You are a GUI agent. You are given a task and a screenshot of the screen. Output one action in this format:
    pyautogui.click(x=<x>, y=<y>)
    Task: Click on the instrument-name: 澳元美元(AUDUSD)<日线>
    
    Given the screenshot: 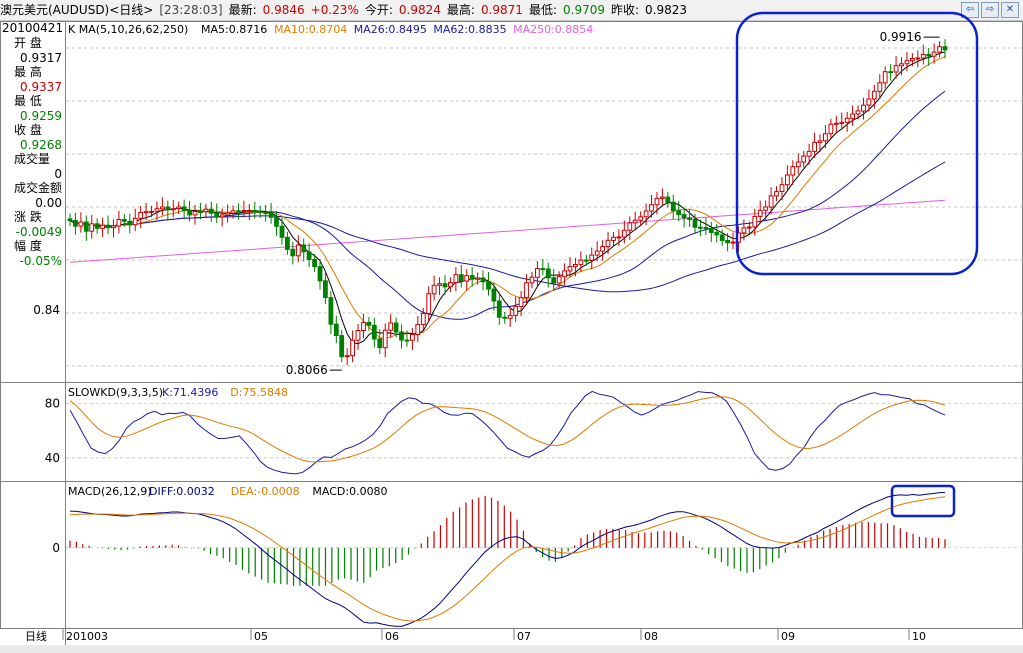 What is the action you would take?
    pyautogui.click(x=77, y=10)
    